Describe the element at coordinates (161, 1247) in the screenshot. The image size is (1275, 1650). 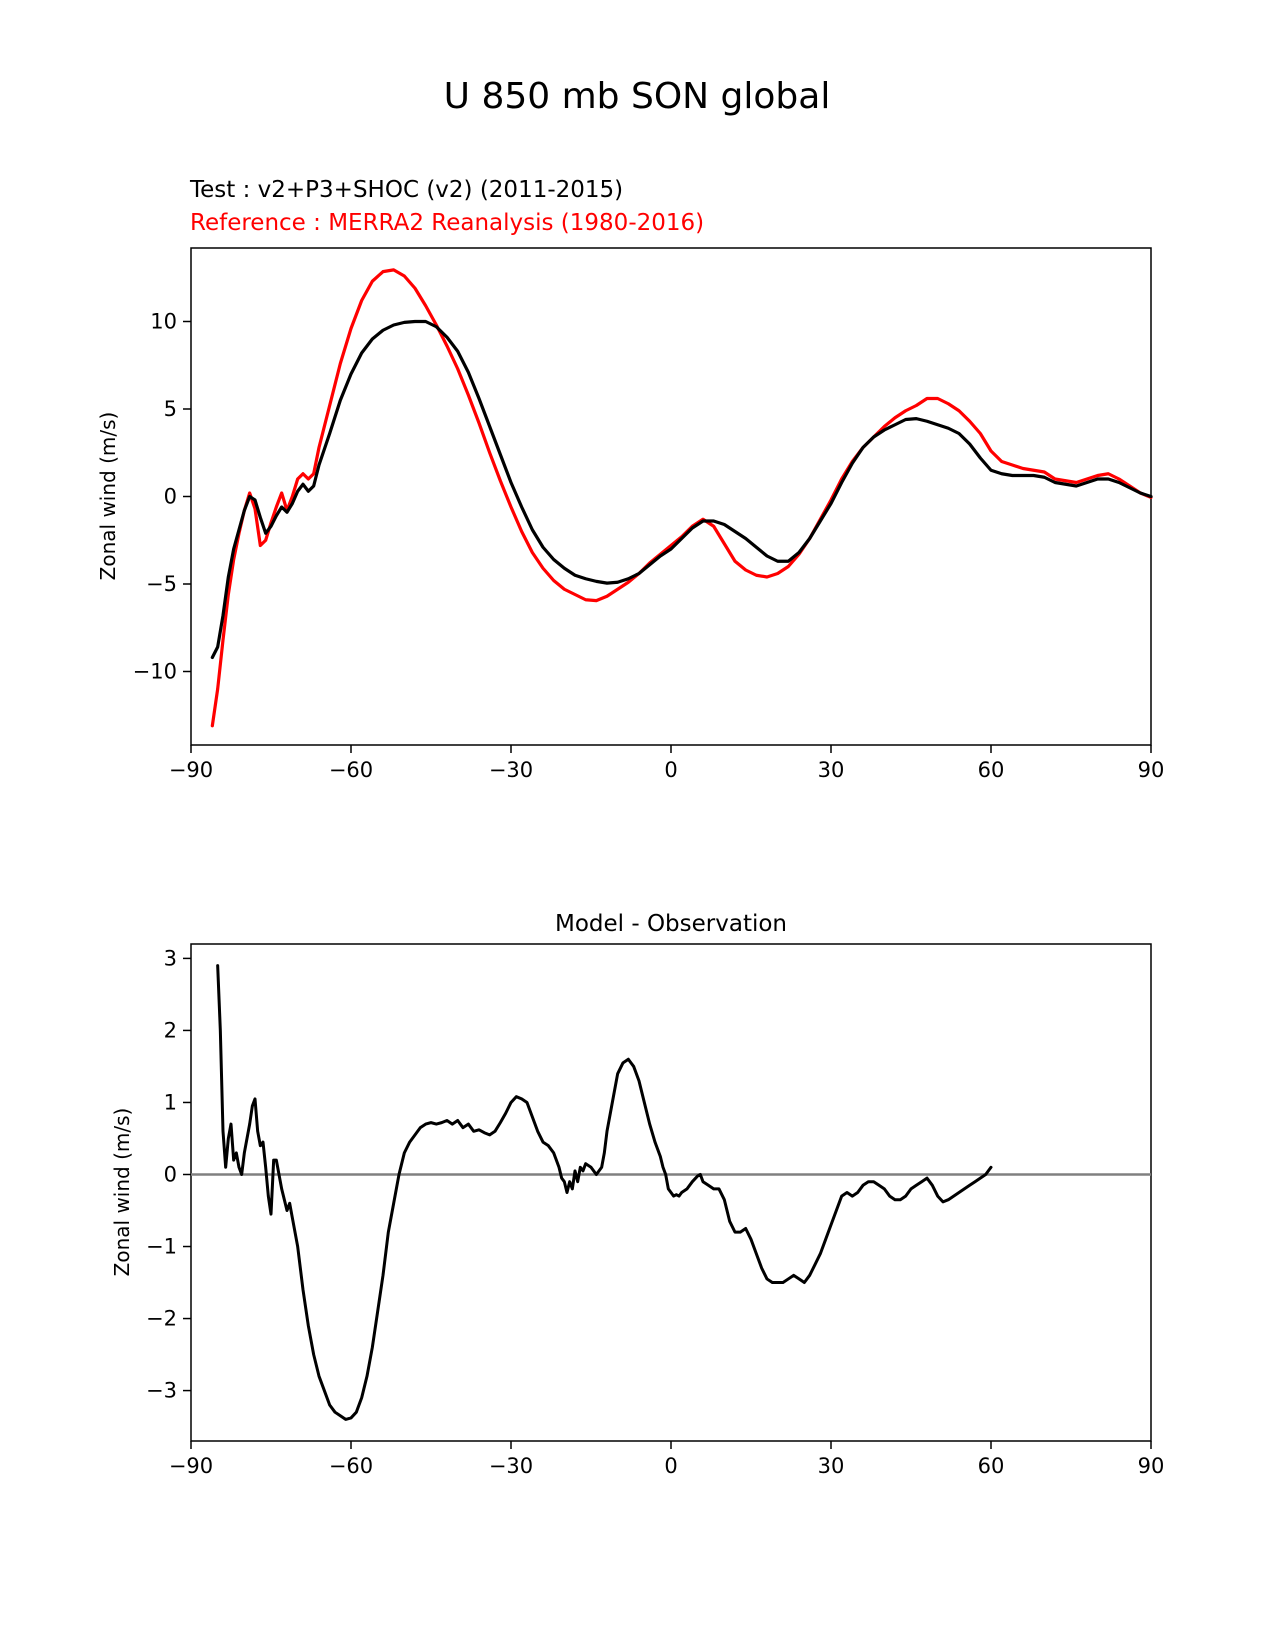
I see `y-tick-label: −1` at that location.